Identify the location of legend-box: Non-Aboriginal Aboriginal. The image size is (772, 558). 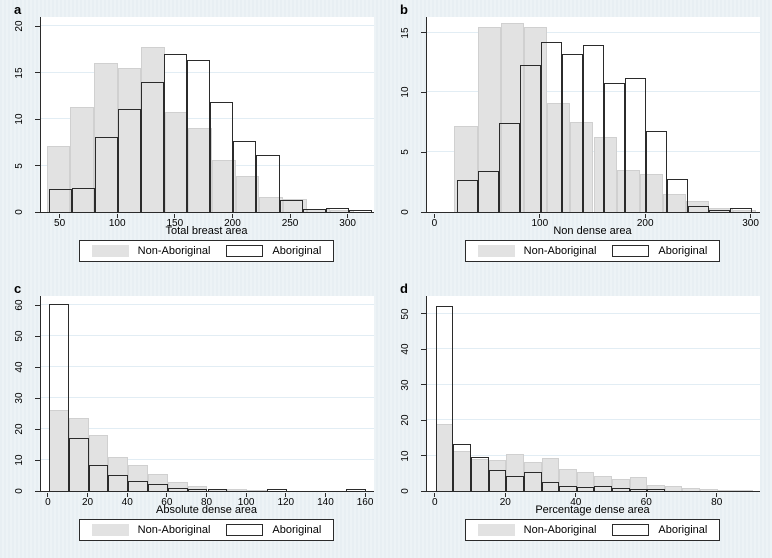
(592, 251).